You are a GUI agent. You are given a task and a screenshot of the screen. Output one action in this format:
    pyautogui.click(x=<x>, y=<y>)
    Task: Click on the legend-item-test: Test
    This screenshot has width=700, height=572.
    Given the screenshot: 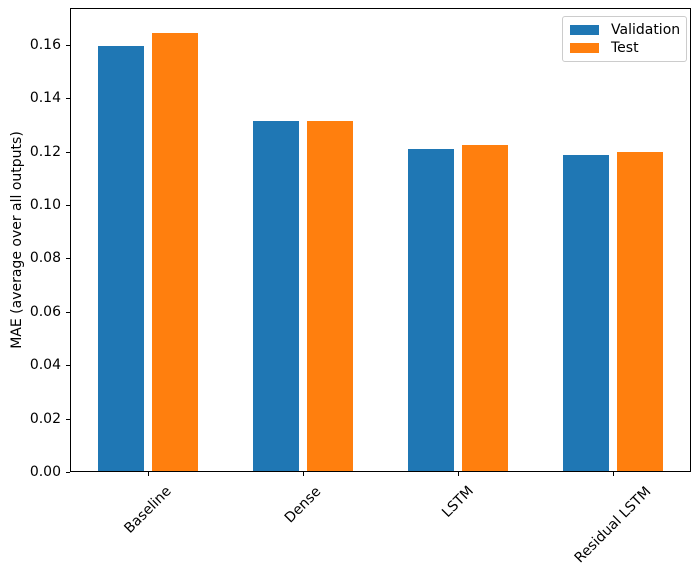 What is the action you would take?
    pyautogui.click(x=624, y=48)
    